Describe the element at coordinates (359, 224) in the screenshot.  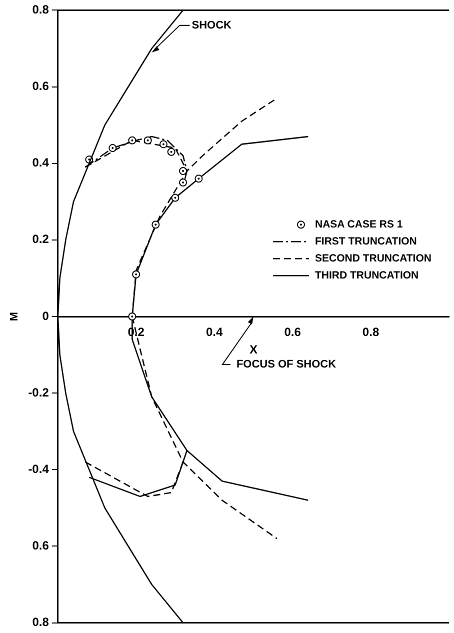
I see `legend-label: NASA CASE RS 1` at that location.